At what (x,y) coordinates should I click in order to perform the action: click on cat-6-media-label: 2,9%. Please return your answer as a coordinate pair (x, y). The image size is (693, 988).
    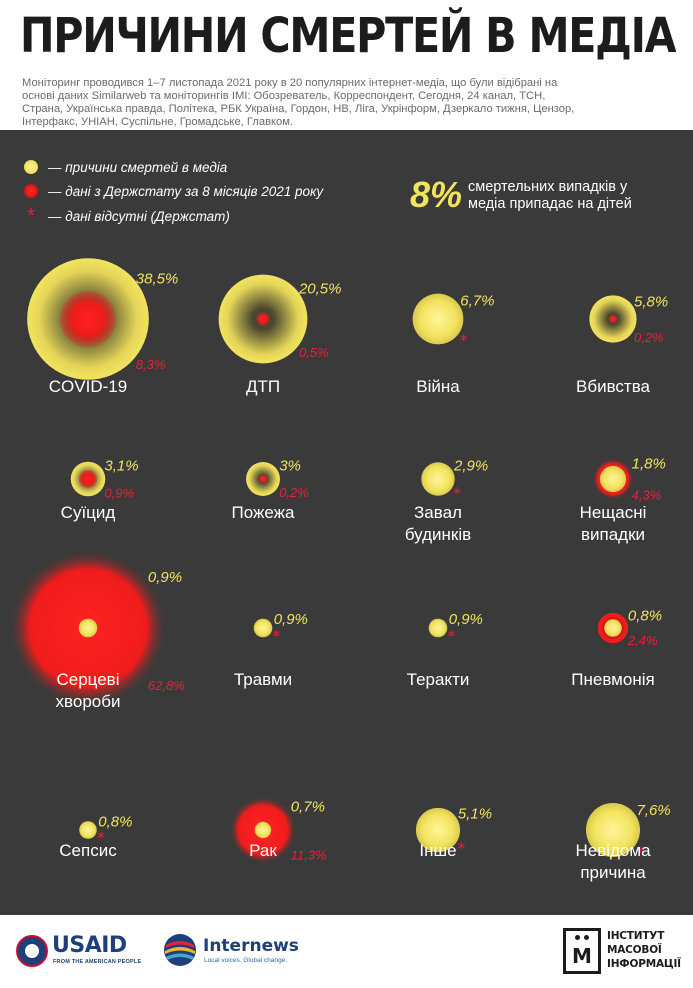
    Looking at the image, I should click on (470, 466).